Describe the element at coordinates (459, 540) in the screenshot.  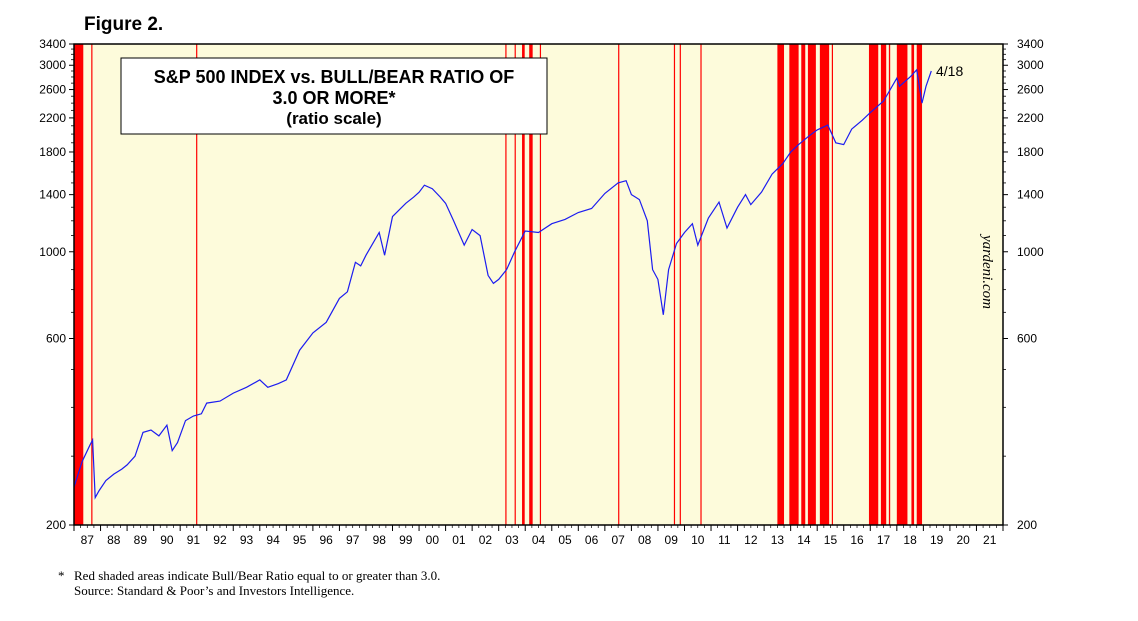
I see `x-tick-label: 01` at that location.